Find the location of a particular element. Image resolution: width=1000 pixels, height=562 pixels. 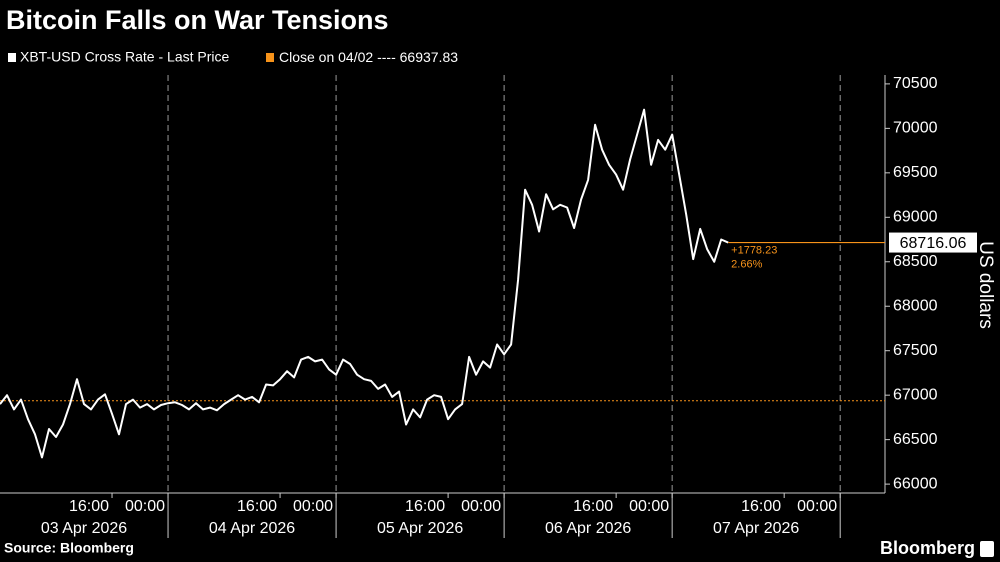

y-tick-label: 68000 is located at coordinates (915, 305).